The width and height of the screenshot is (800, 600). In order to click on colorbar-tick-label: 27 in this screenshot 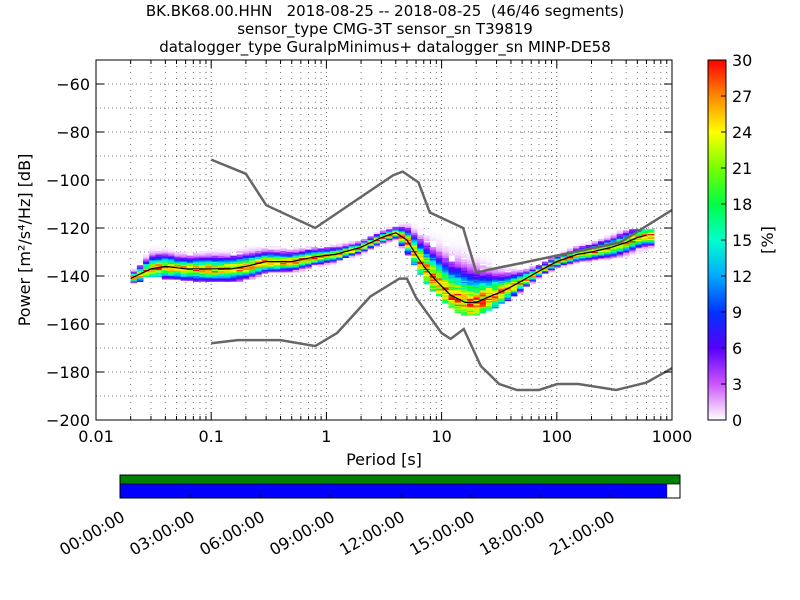, I will do `click(742, 96)`.